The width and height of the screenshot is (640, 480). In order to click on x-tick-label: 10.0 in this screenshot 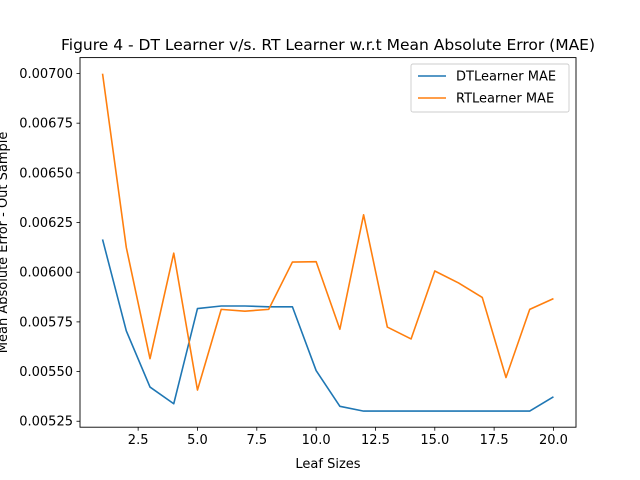, I will do `click(316, 440)`.